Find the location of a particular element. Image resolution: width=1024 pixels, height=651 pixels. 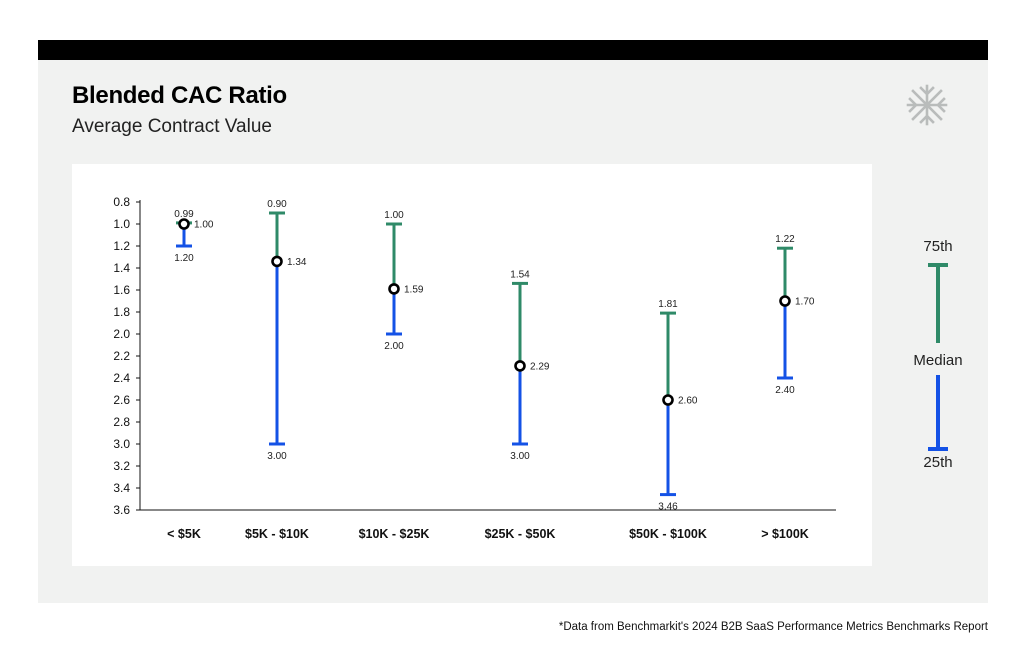

median-value-label: 1.00 is located at coordinates (204, 225).